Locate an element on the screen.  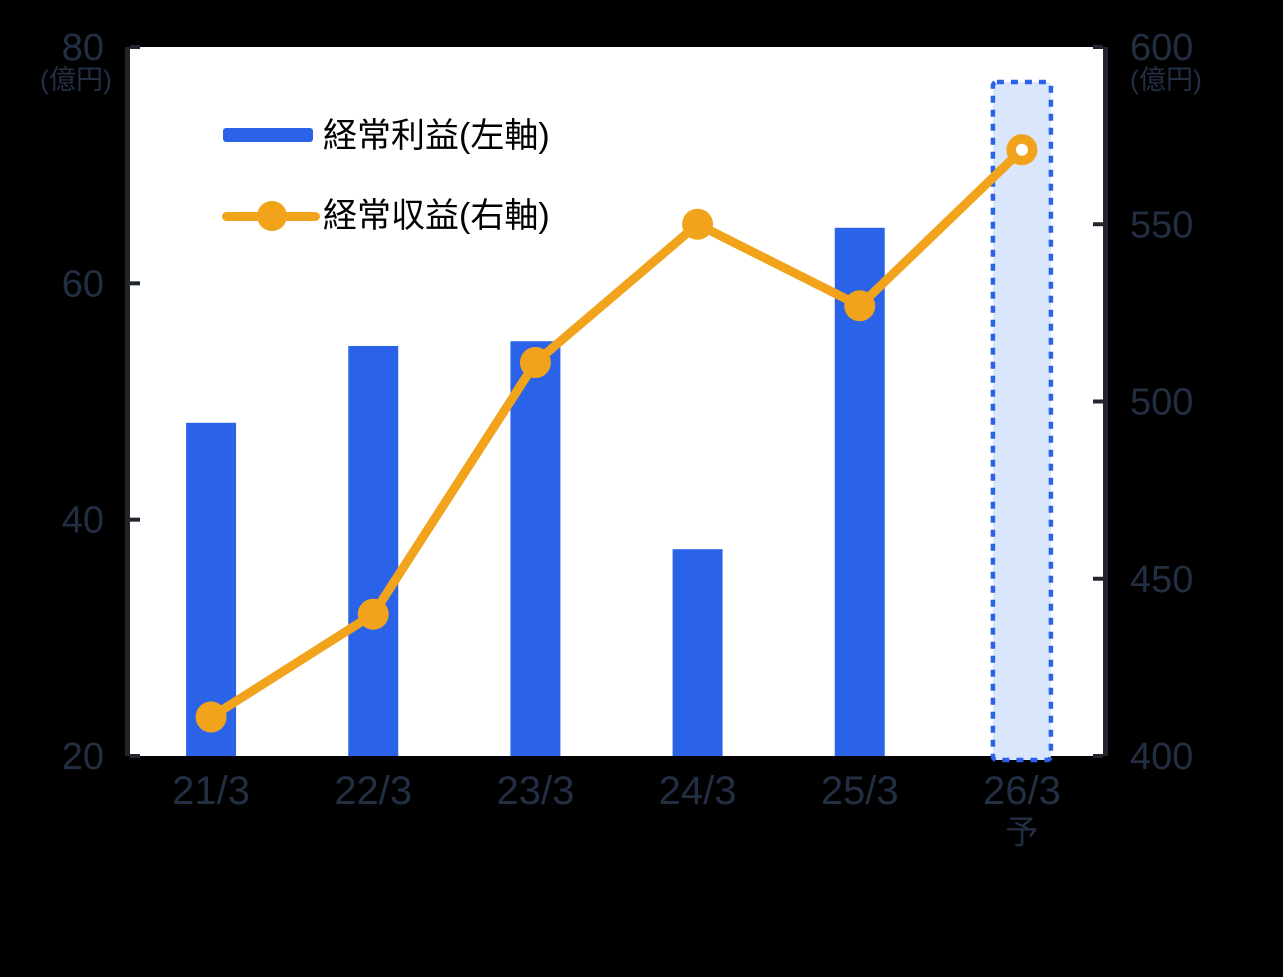
bar-21/3 is located at coordinates (211, 589).